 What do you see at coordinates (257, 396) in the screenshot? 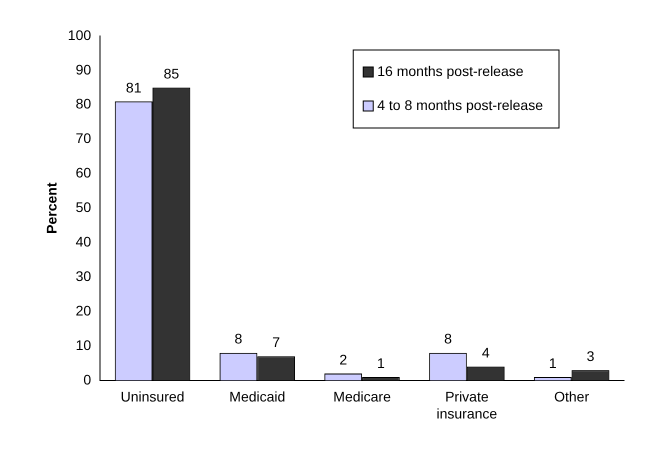
I see `x-tick-label: Medicaid` at bounding box center [257, 396].